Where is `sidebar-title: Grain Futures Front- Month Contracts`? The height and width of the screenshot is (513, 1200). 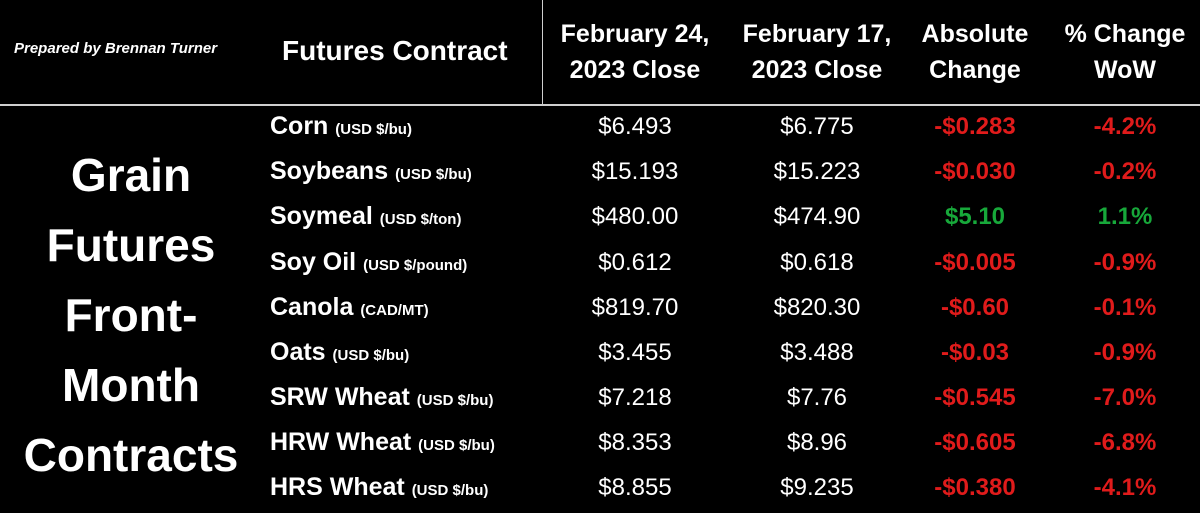 sidebar-title: Grain Futures Front- Month Contracts is located at coordinates (131, 315).